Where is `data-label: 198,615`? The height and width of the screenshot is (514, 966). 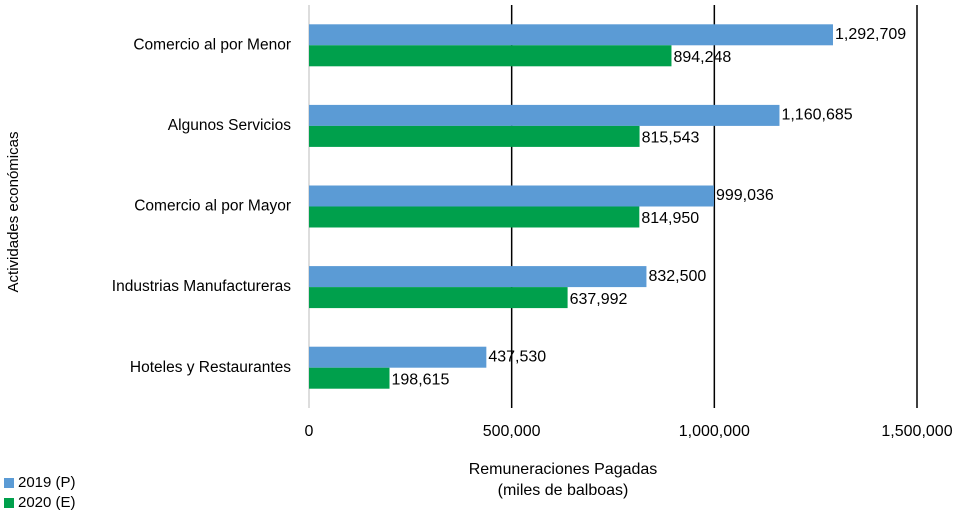 data-label: 198,615 is located at coordinates (421, 379).